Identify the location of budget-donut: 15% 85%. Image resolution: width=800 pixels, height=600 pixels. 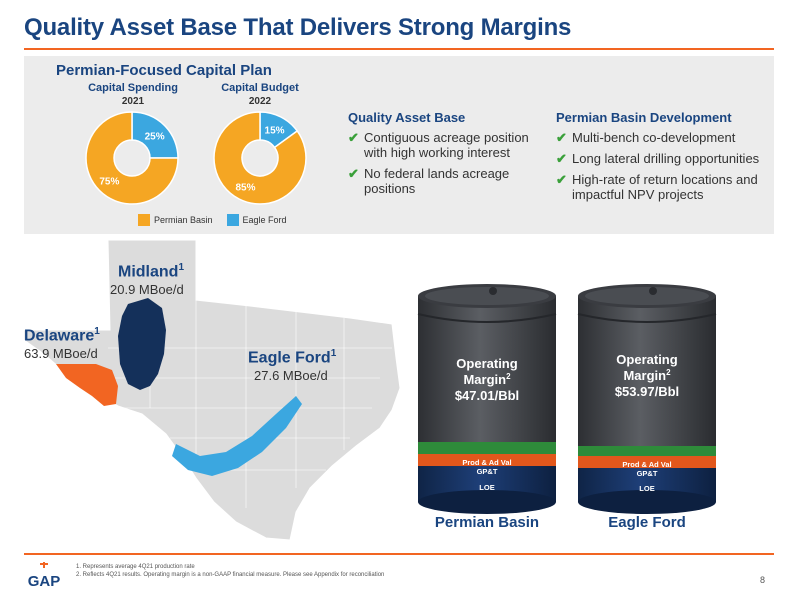
(260, 158).